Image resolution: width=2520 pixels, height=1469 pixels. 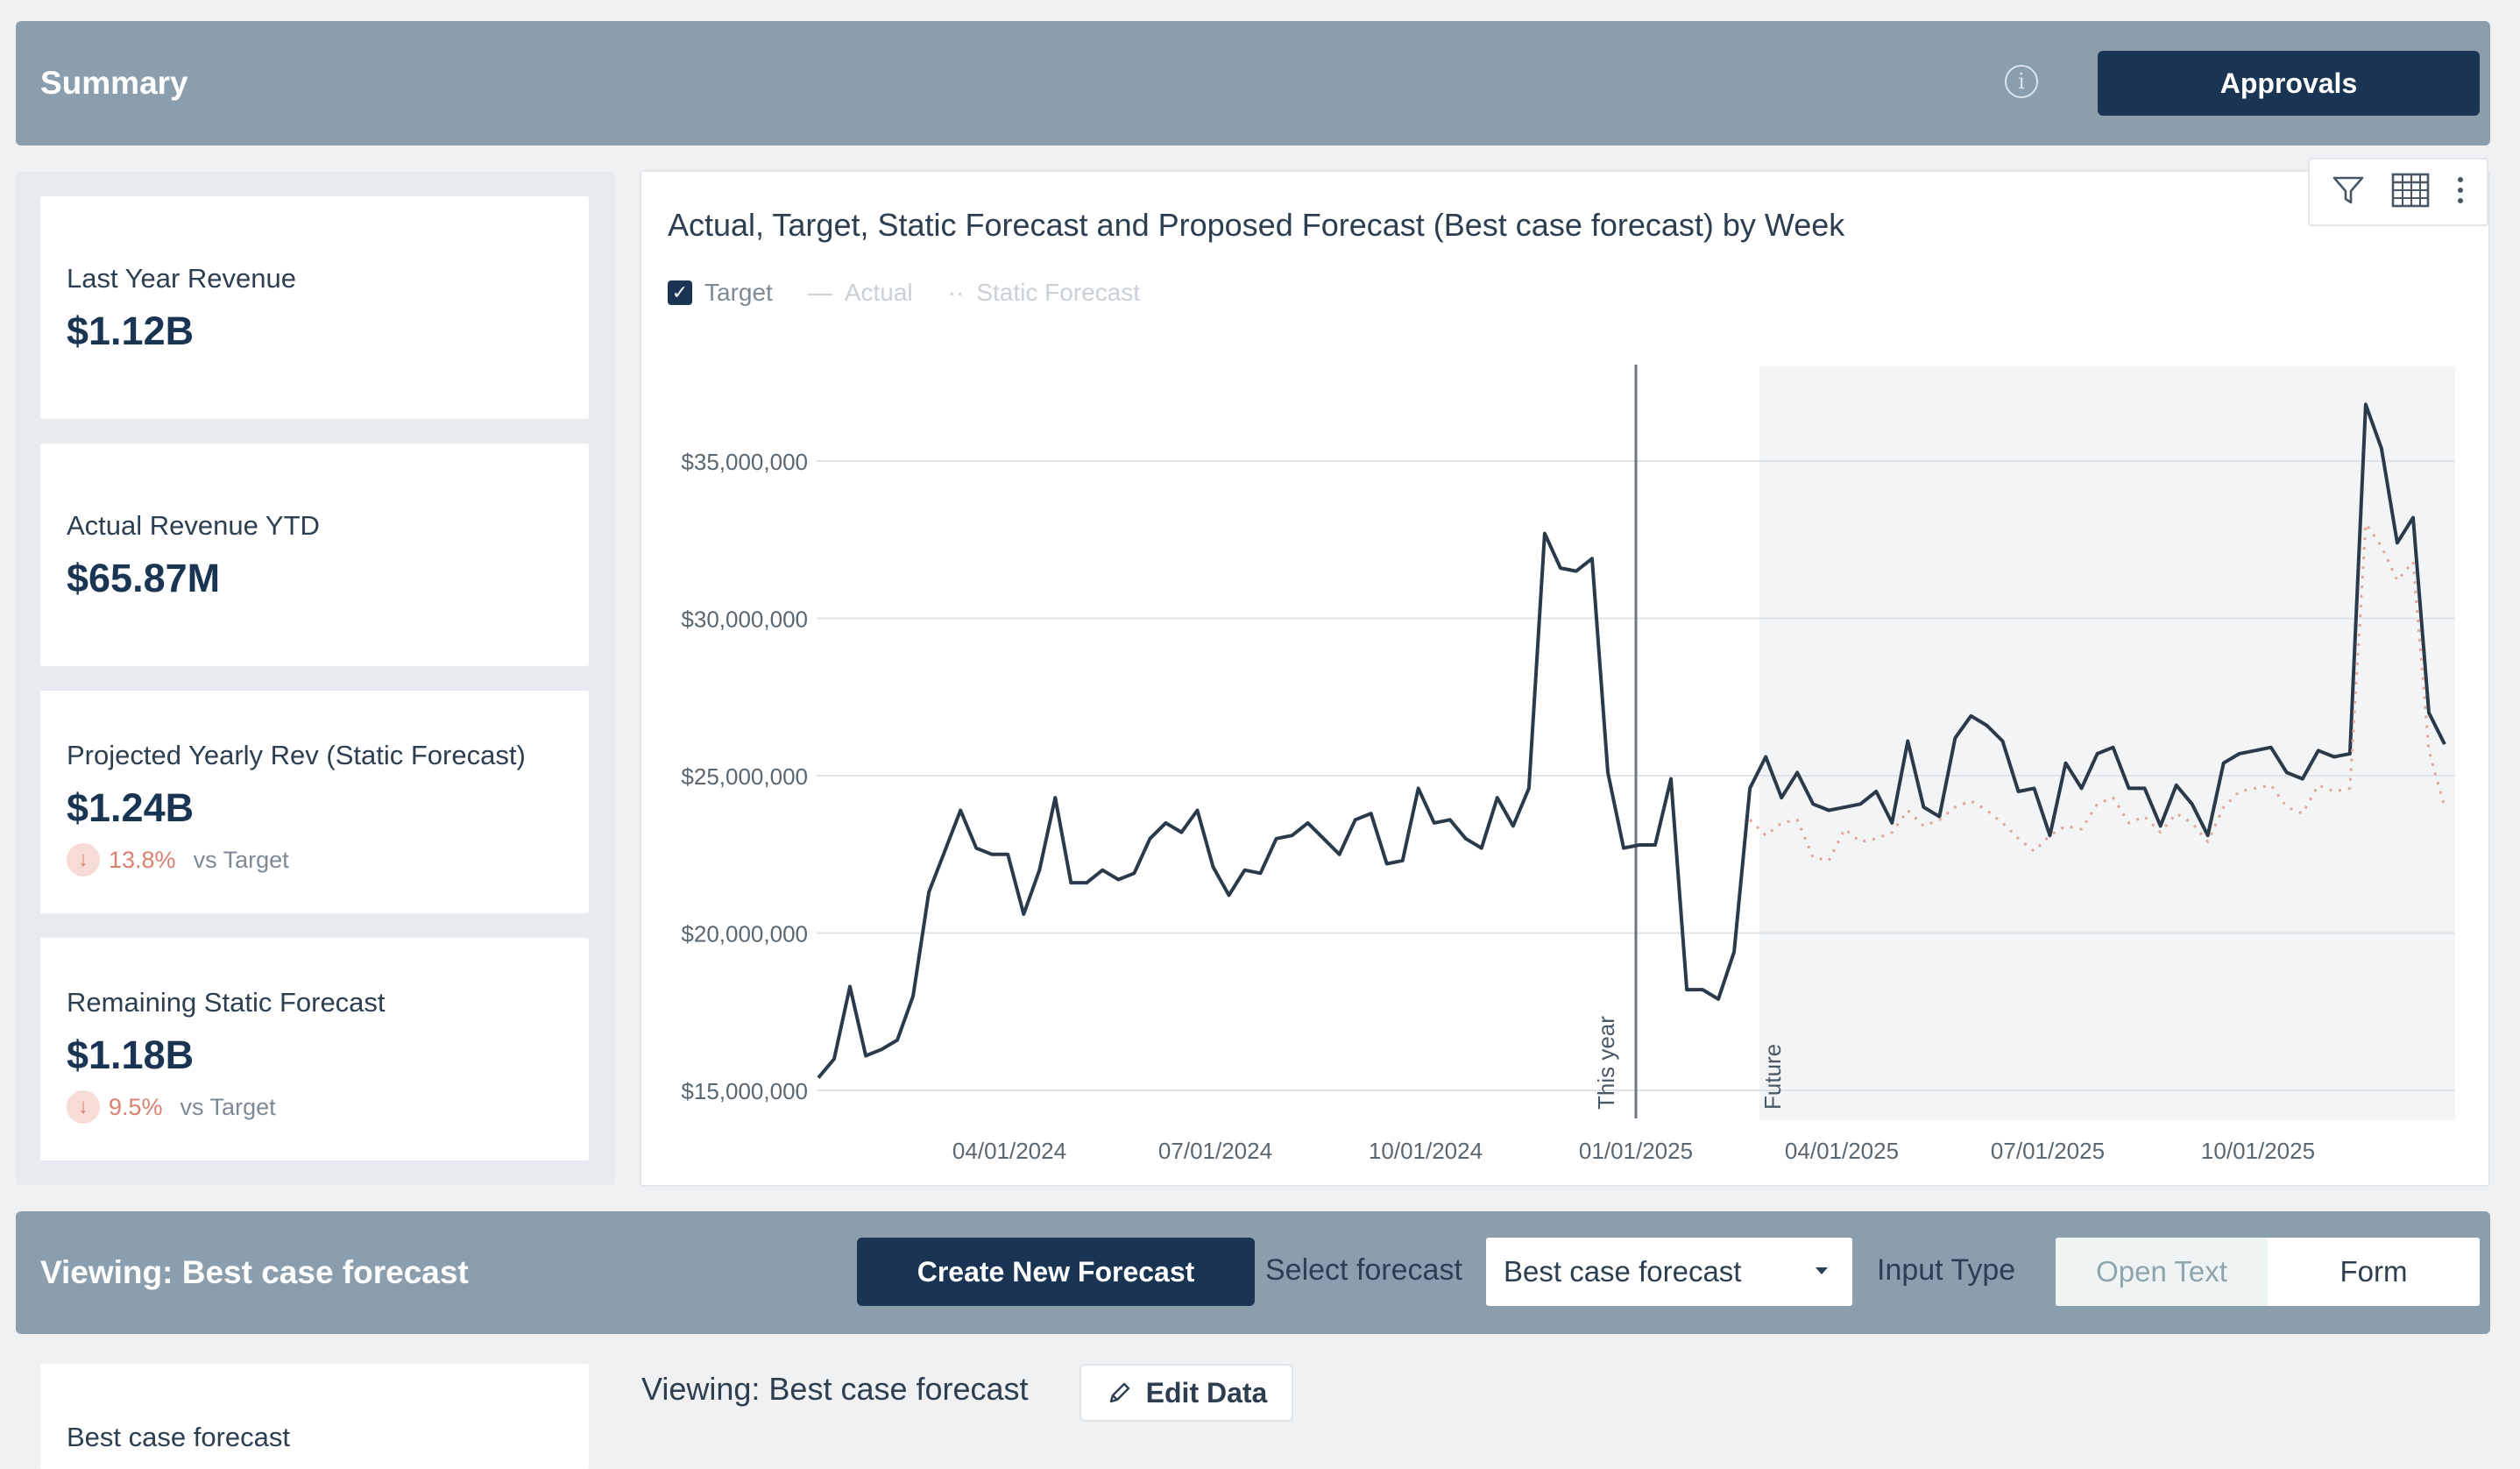 I want to click on x-tick-label: 07/01/2024, so click(x=1215, y=1151).